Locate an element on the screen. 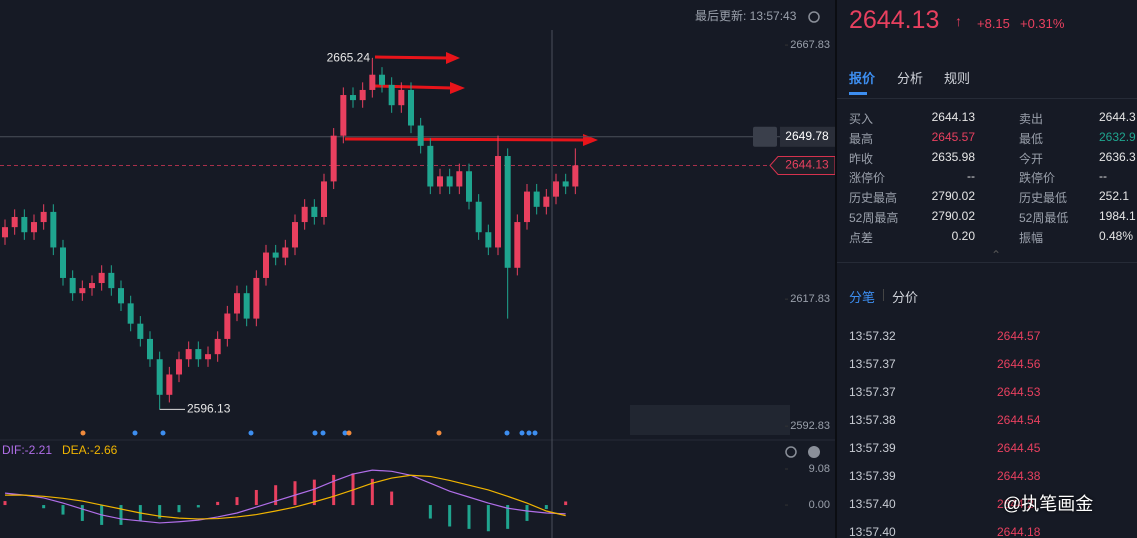 This screenshot has height=538, width=1137. trade-price: 2644.18 is located at coordinates (1019, 531).